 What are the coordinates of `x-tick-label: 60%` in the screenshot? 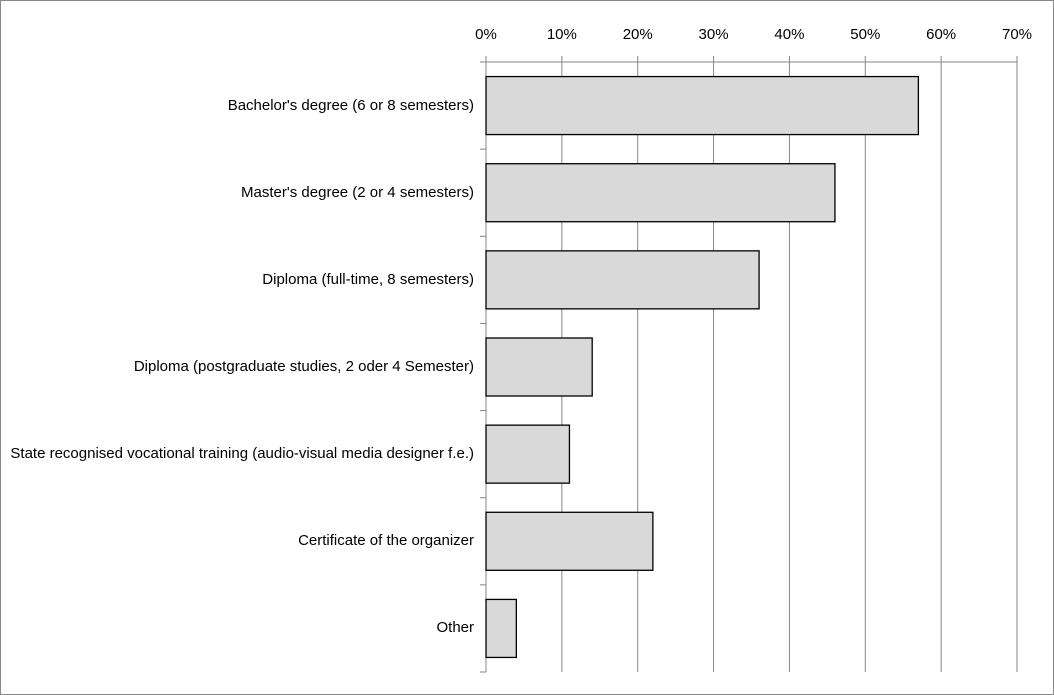 It's located at (941, 34).